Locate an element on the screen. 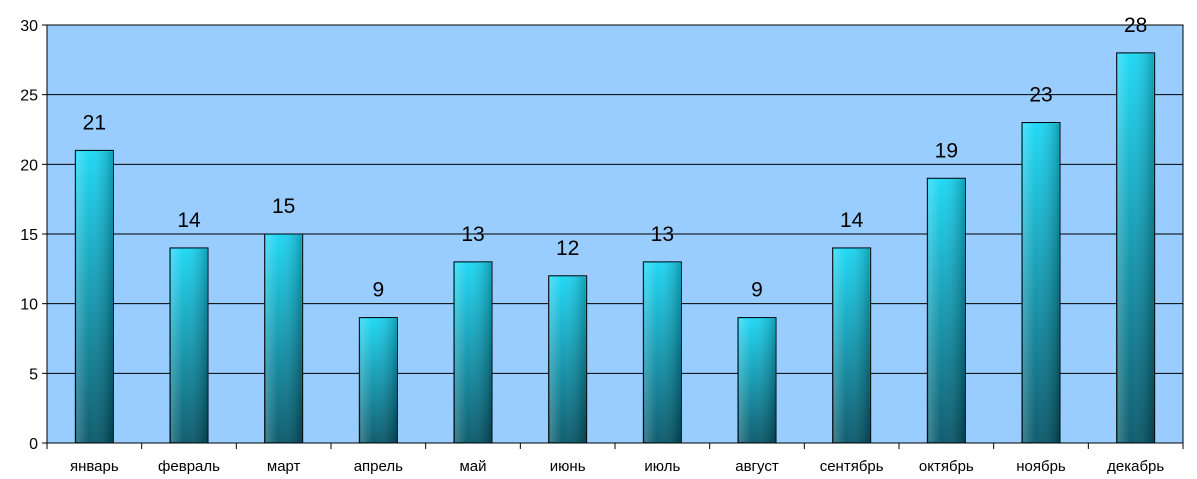 This screenshot has height=479, width=1197. y-tick-label: 5 is located at coordinates (33, 374).